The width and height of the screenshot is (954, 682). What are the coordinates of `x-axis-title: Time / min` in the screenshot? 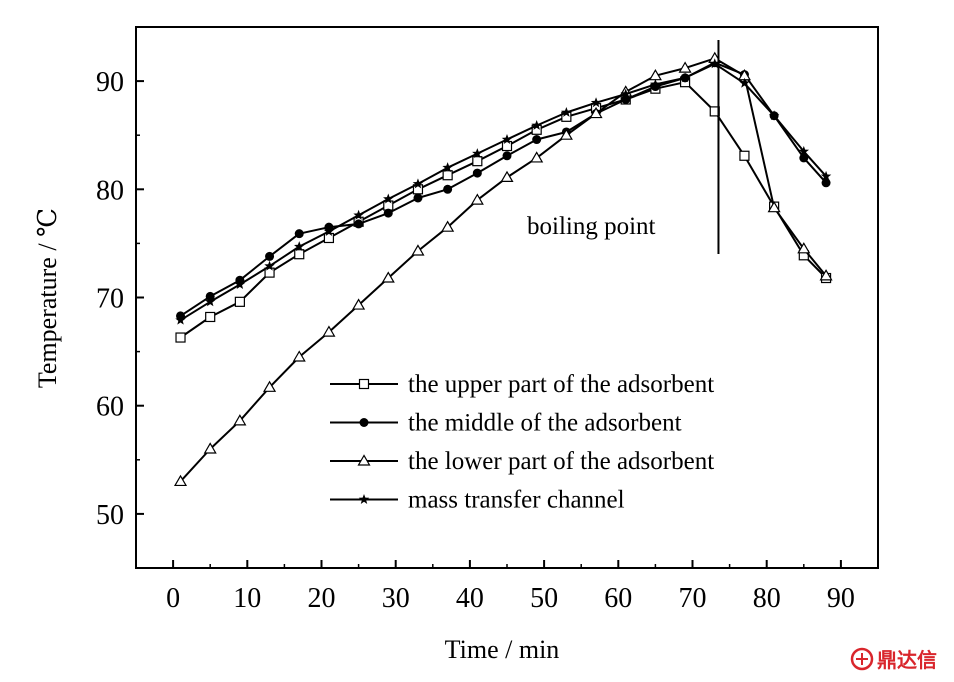 It's located at (502, 649).